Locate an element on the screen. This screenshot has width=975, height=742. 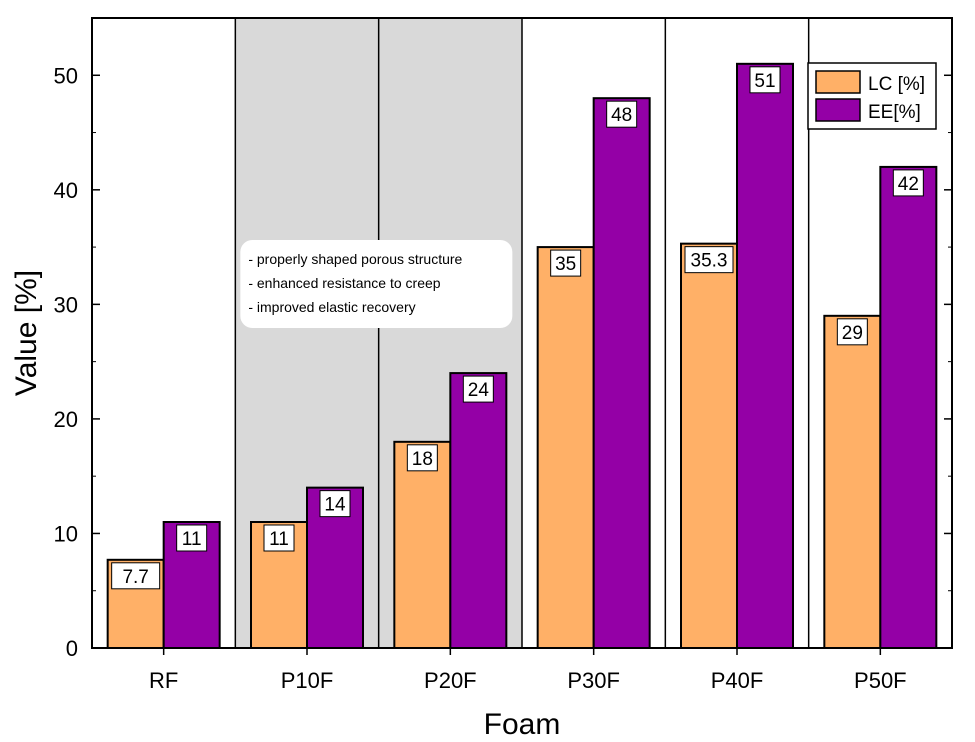
data-label: 48 is located at coordinates (621, 115).